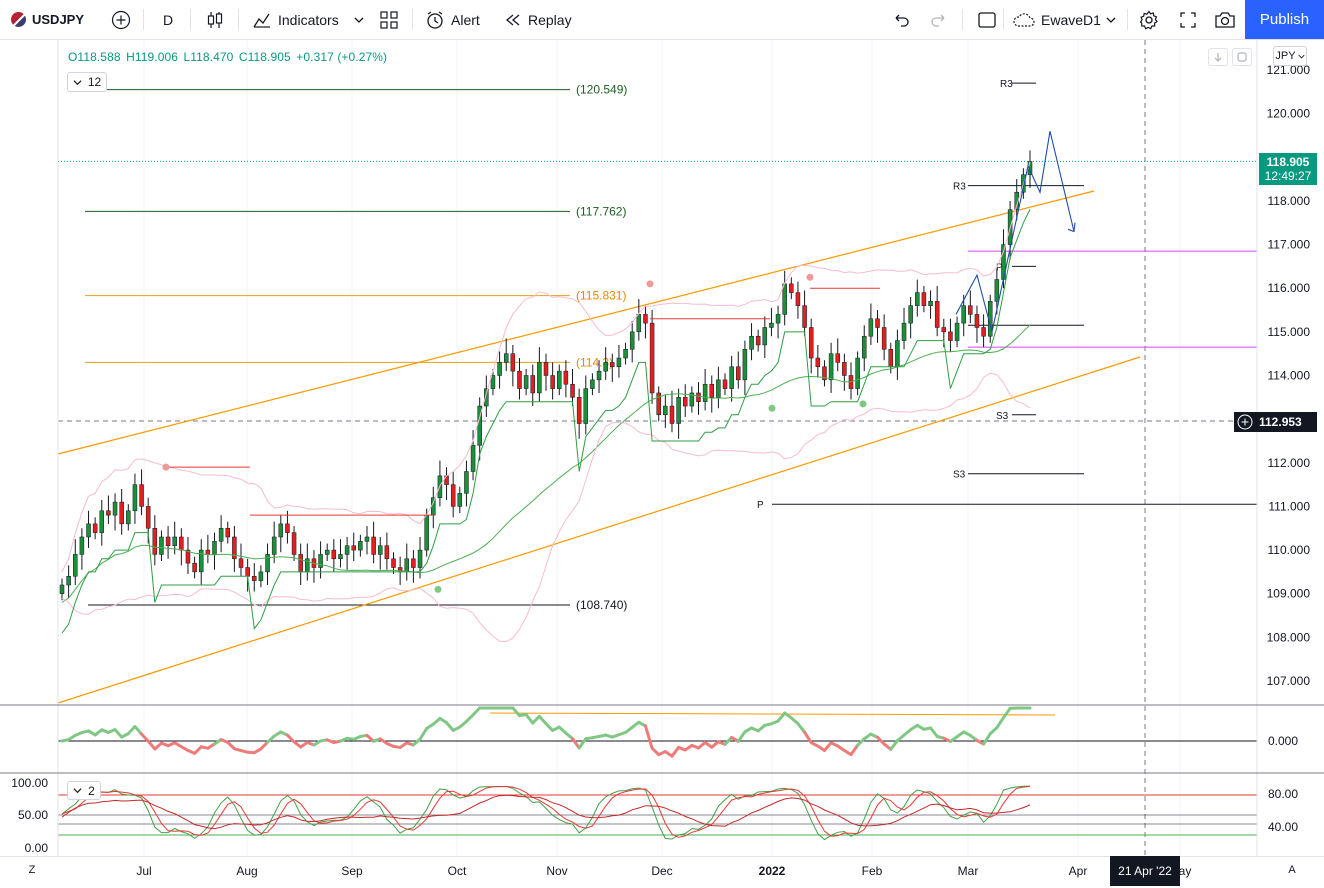  I want to click on crosshair-price: 112.953, so click(1280, 422).